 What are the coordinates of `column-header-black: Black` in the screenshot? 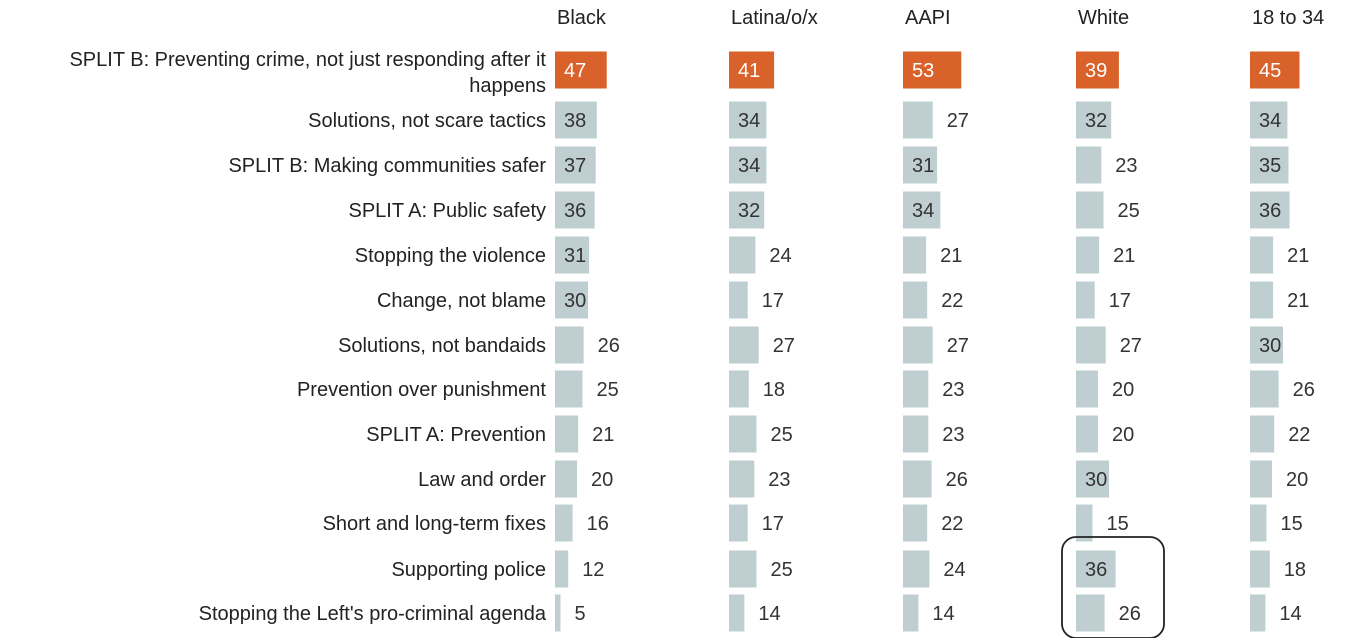 It's located at (582, 18).